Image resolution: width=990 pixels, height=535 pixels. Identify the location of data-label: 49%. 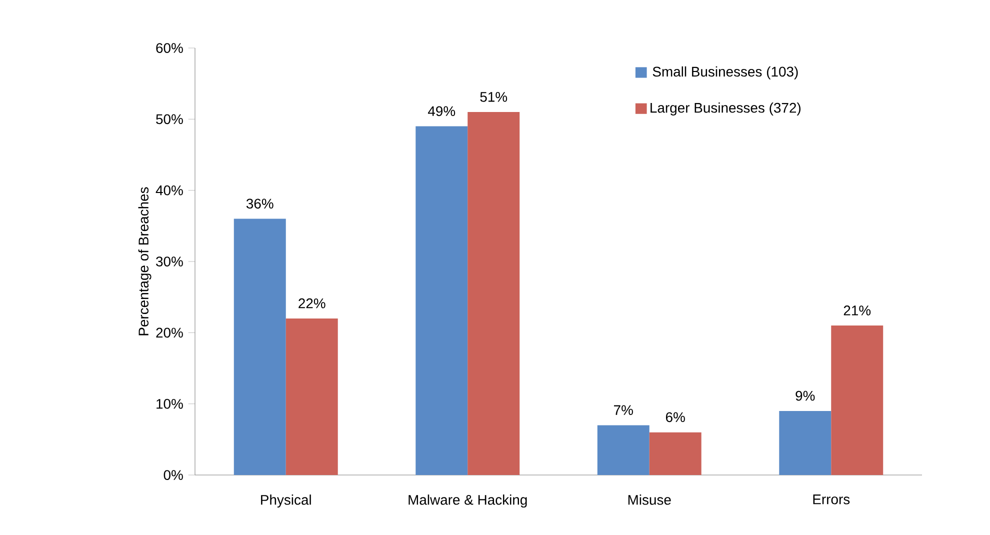
(442, 111).